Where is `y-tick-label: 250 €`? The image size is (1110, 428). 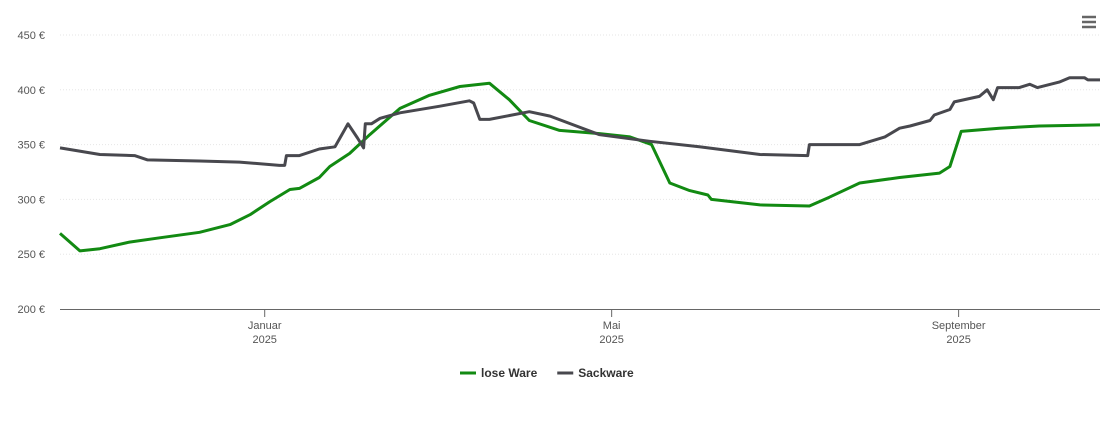 y-tick-label: 250 € is located at coordinates (31, 255).